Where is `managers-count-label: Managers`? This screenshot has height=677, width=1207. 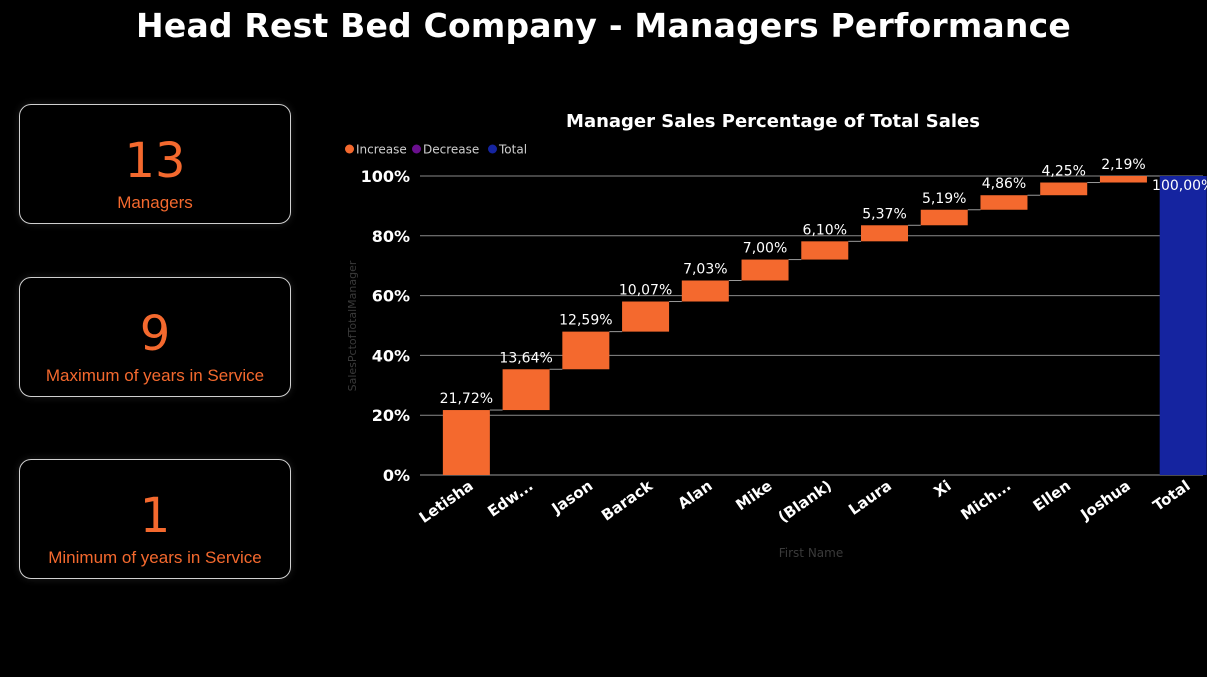 managers-count-label: Managers is located at coordinates (155, 202).